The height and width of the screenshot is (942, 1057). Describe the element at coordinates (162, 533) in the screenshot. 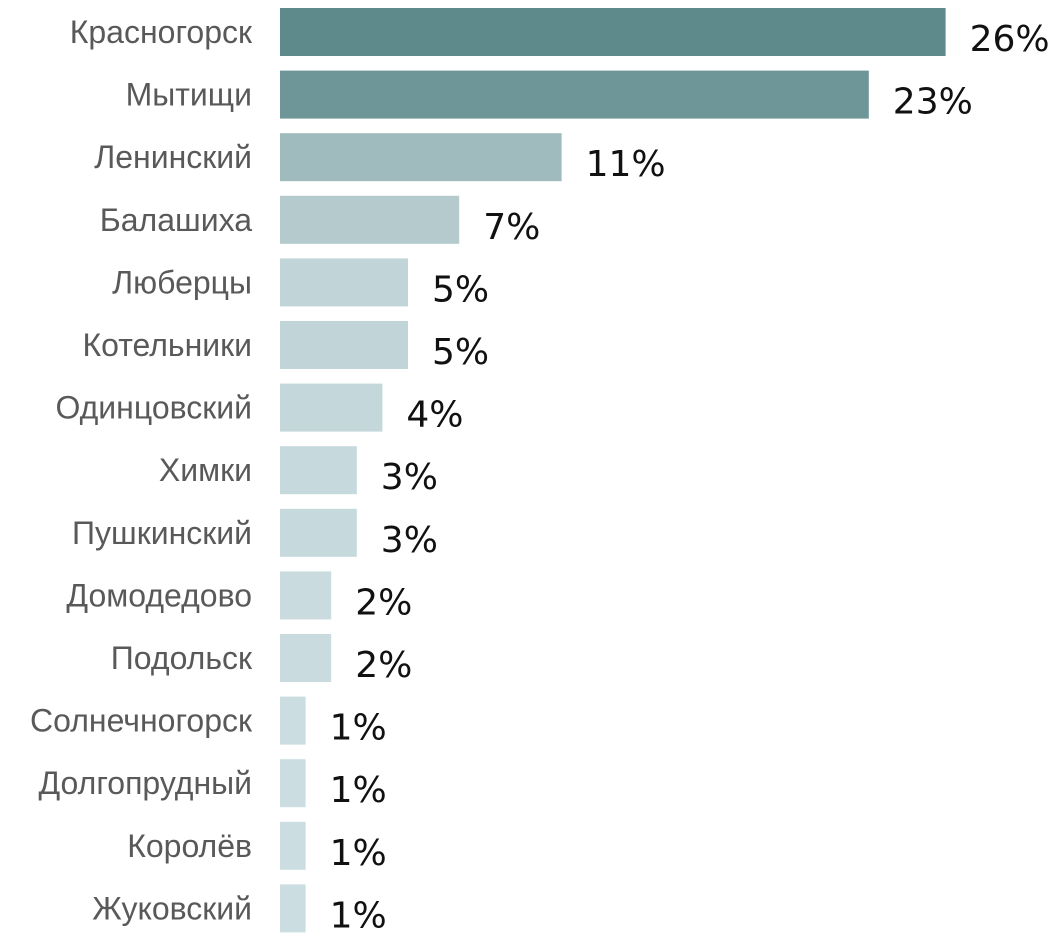

I see `category-label: Пушкинский` at that location.